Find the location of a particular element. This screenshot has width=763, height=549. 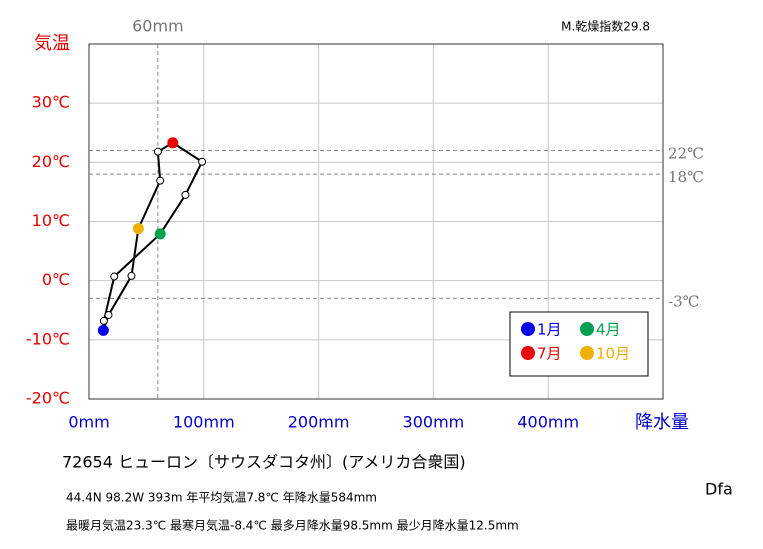

x-tick-label: 400mm is located at coordinates (548, 422).